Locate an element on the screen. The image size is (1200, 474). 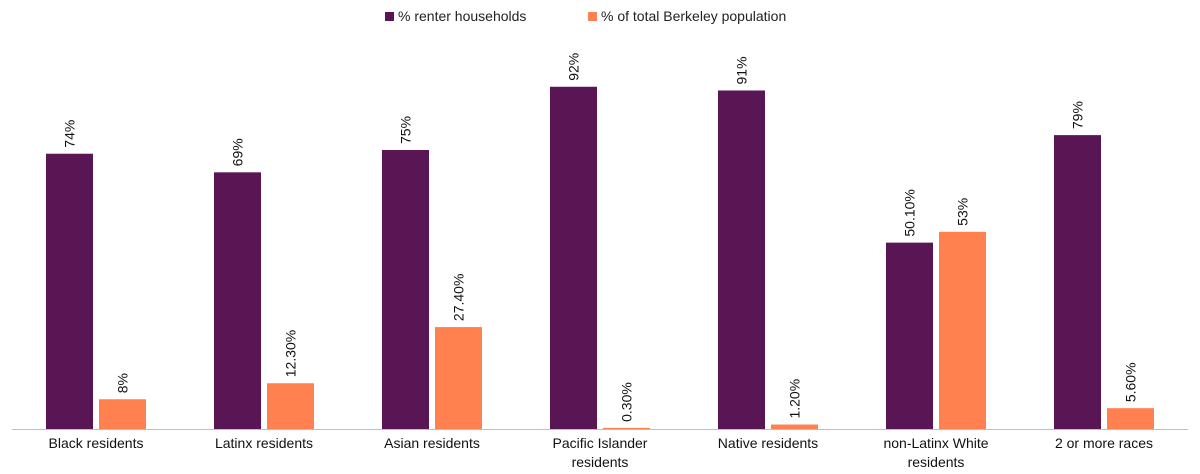
category-label-3-line2: residents is located at coordinates (600, 462).